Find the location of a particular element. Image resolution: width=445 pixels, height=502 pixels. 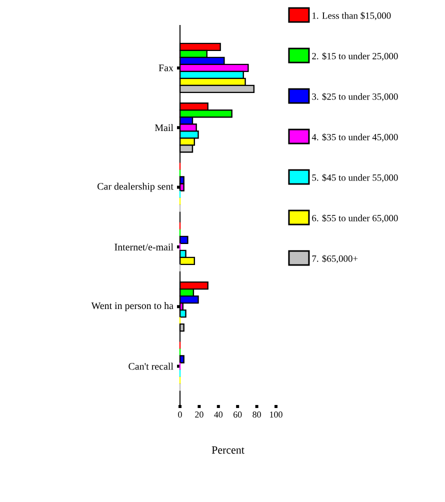

legend-label: 3. $25 to under 35,000 is located at coordinates (355, 97).